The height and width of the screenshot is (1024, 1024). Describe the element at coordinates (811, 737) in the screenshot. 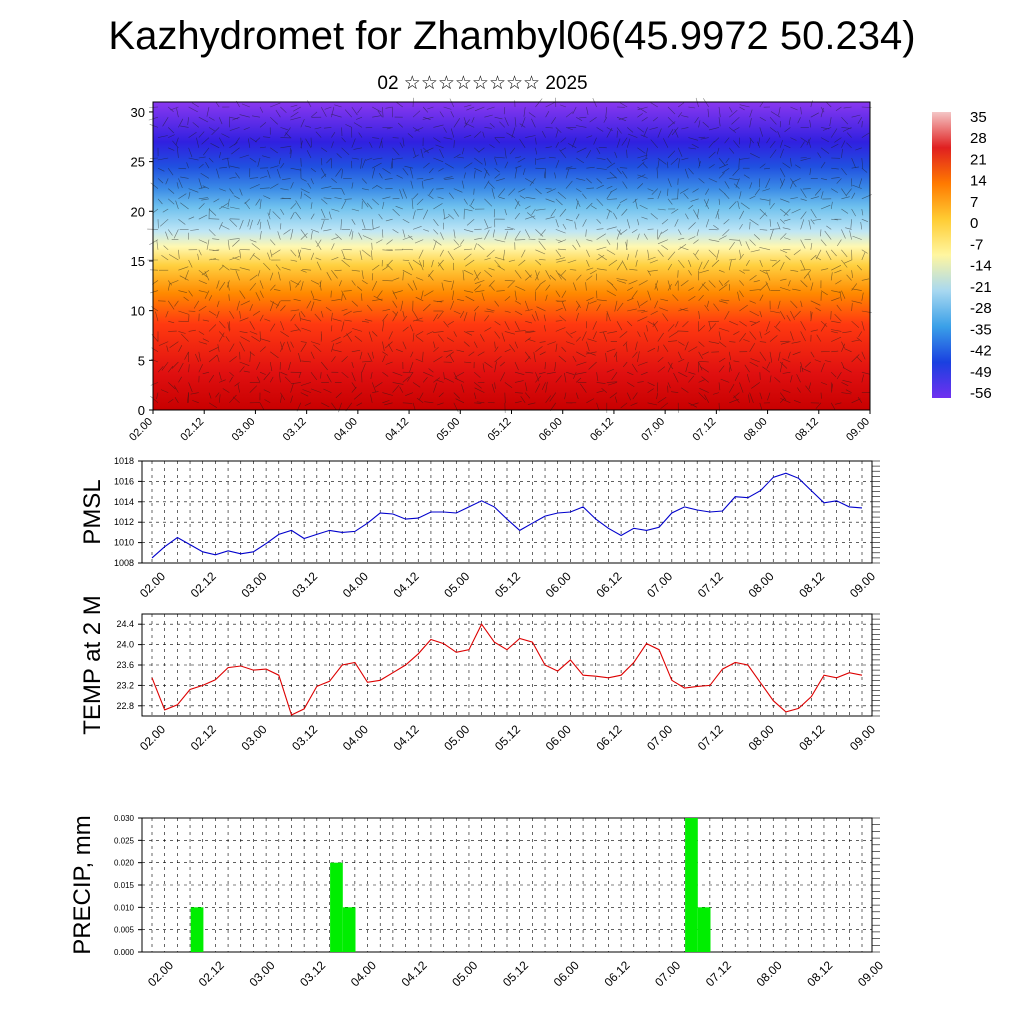

I see `x-tick-label: 08.12` at that location.